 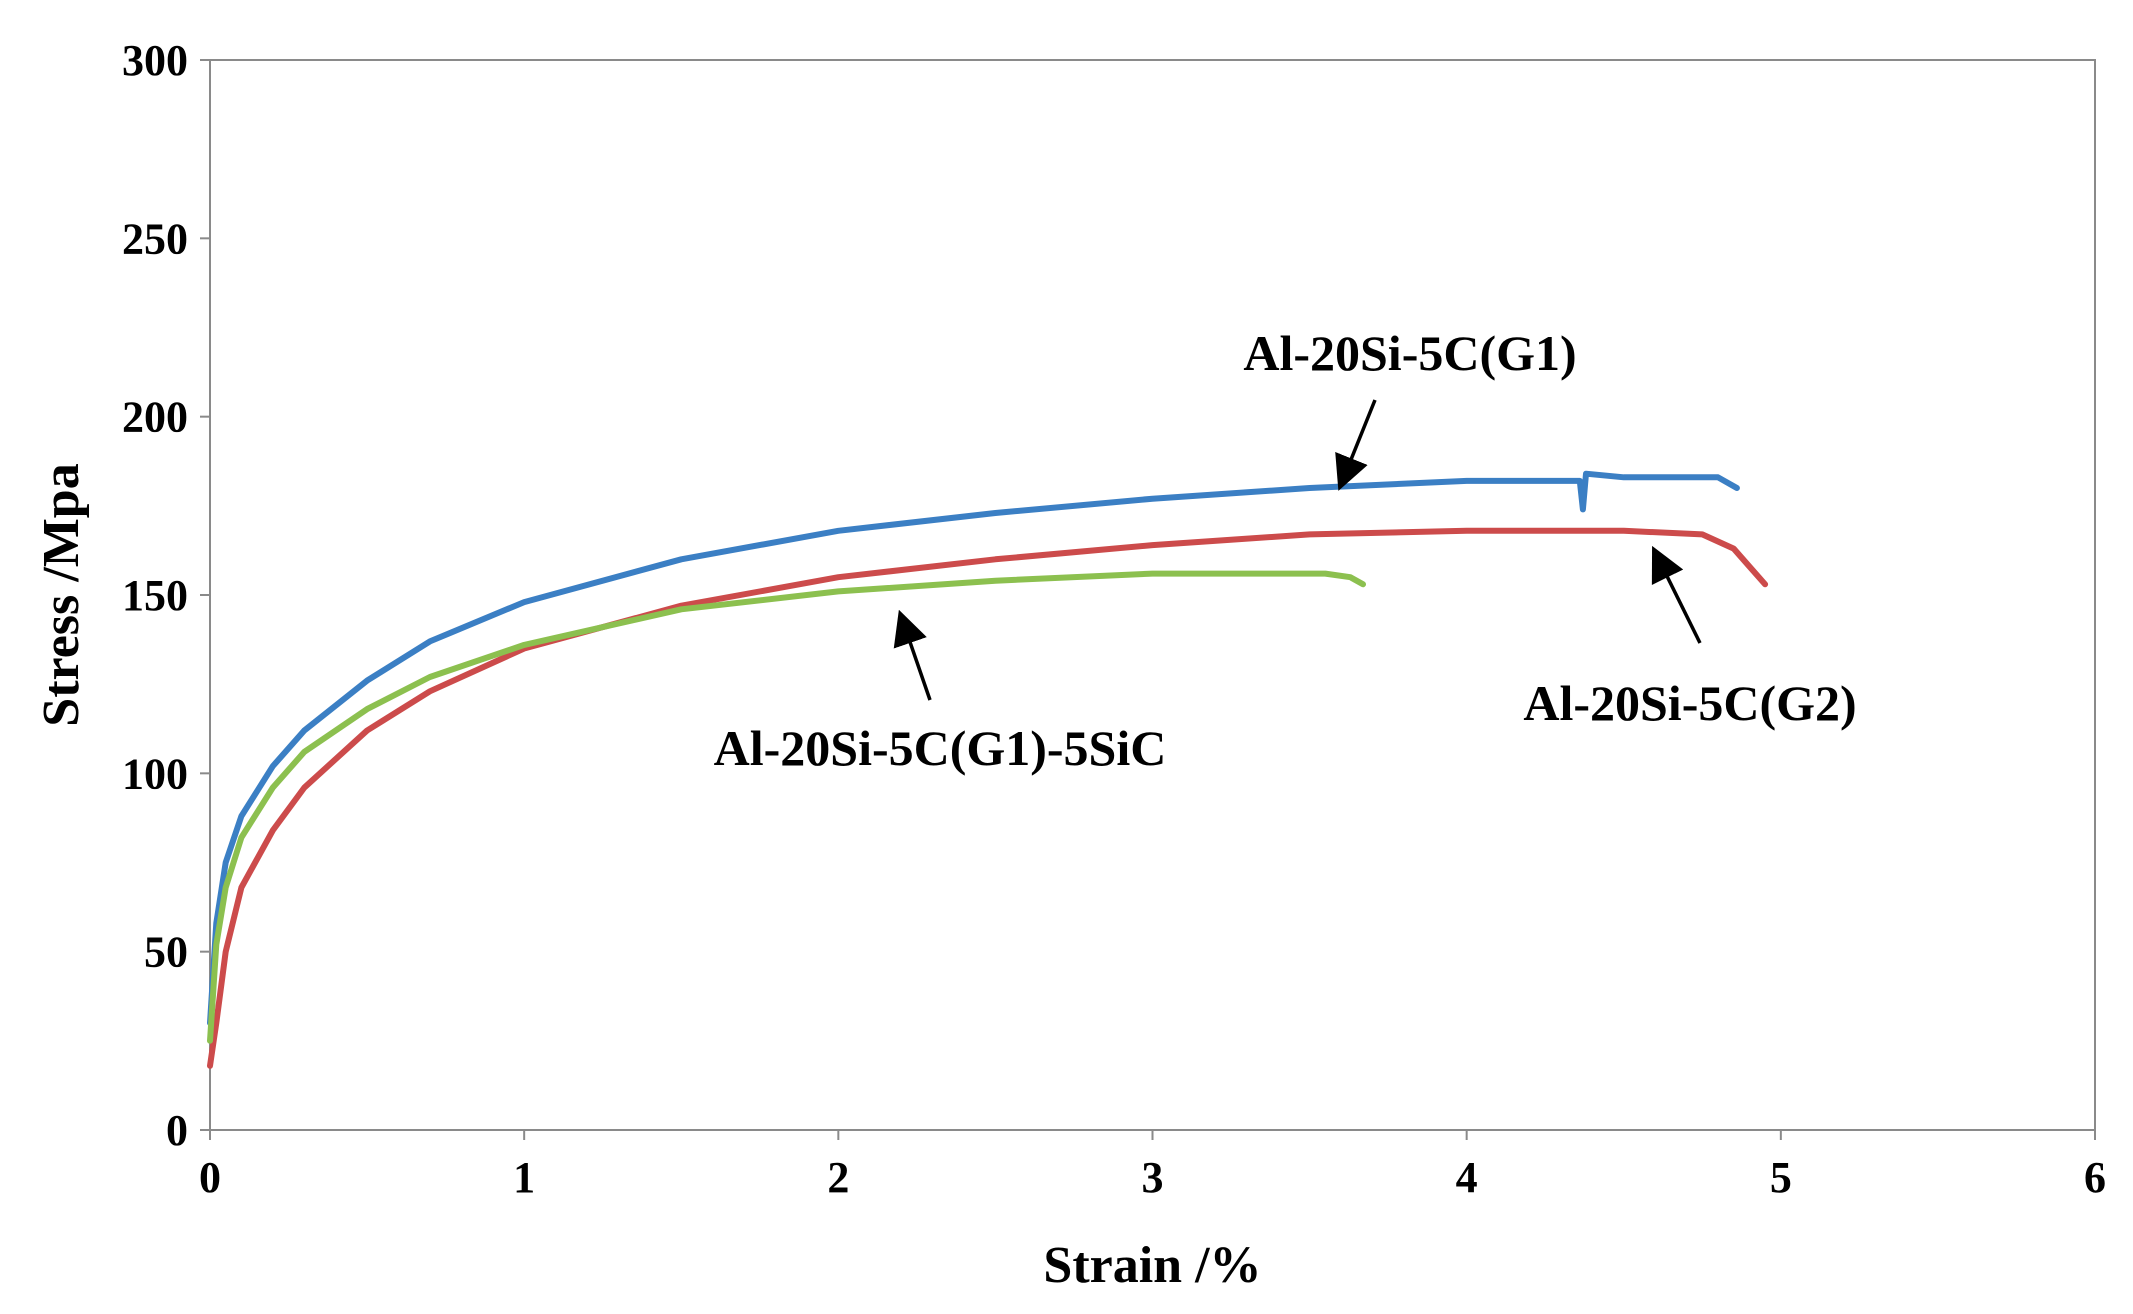 What do you see at coordinates (177, 1130) in the screenshot?
I see `y-tick-label: 0` at bounding box center [177, 1130].